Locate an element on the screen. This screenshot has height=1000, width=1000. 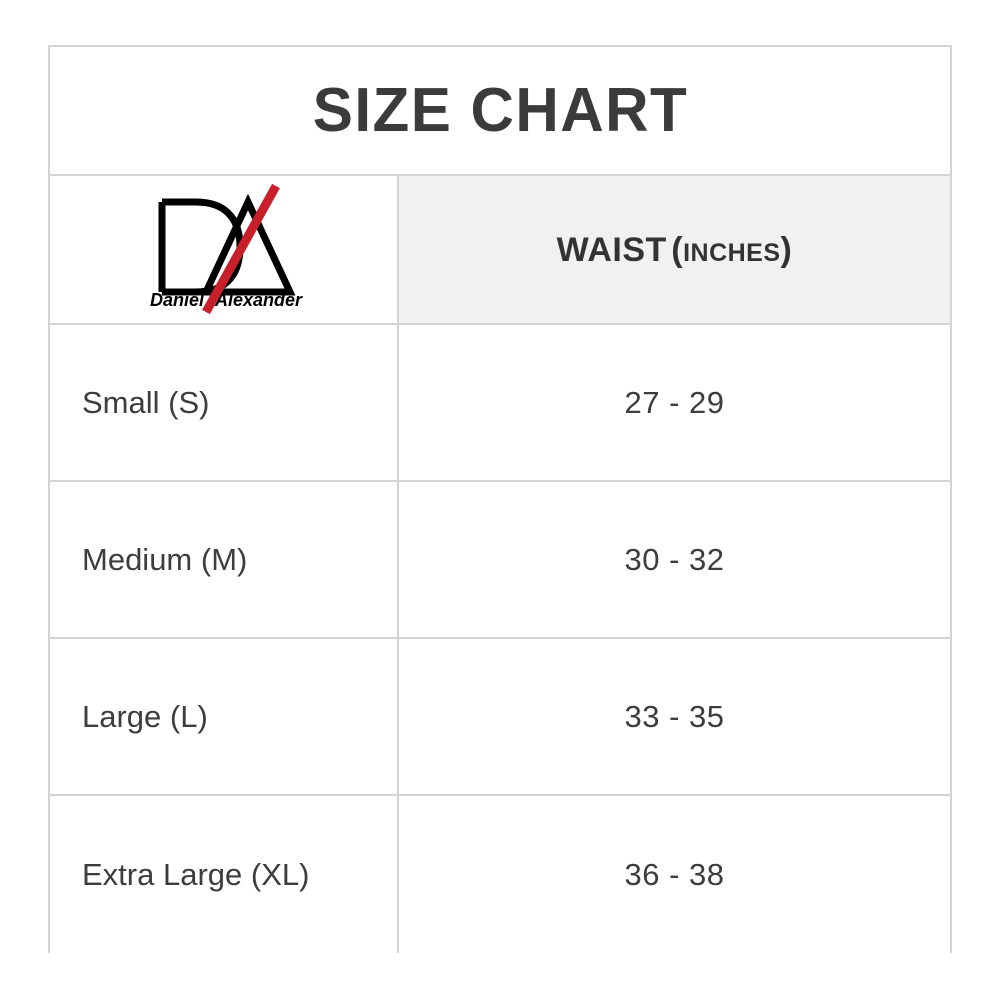
daniel-alexander-logo: Daniel Alexander is located at coordinates (224, 250).